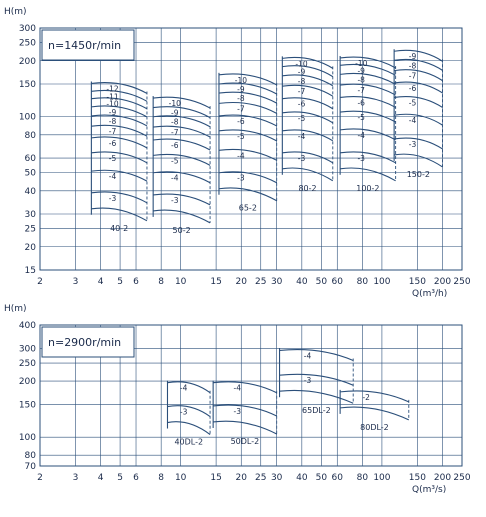  I want to click on y-tick-label: 70, so click(31, 467).